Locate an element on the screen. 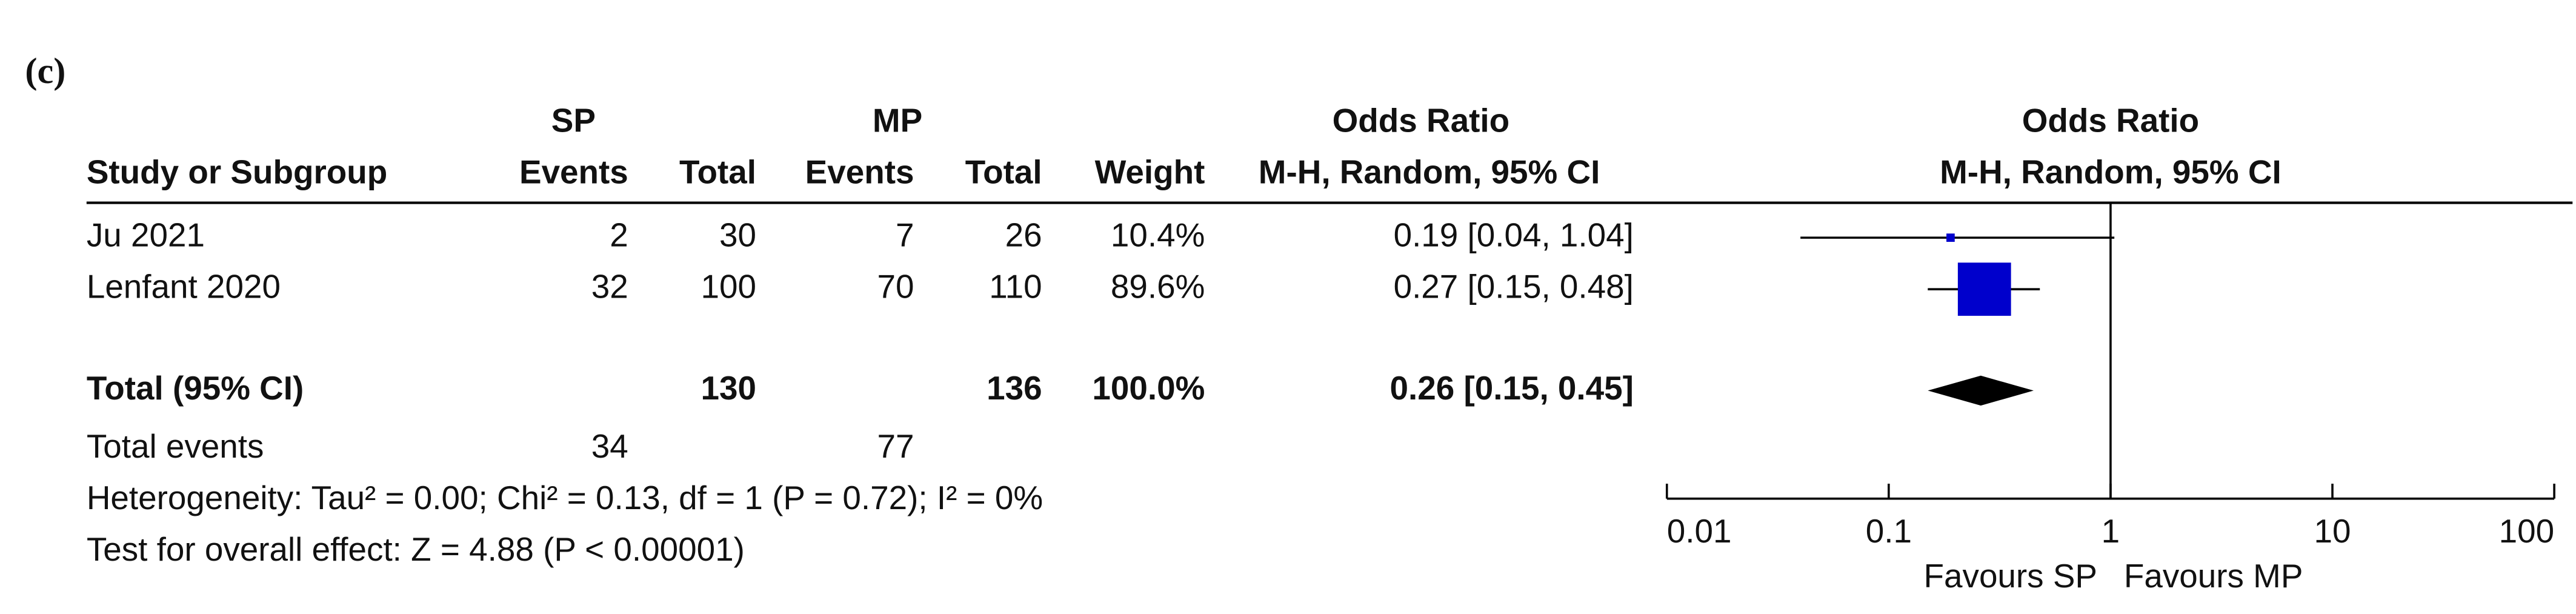 The width and height of the screenshot is (2576, 614). table-cell: 10.4% is located at coordinates (1158, 235).